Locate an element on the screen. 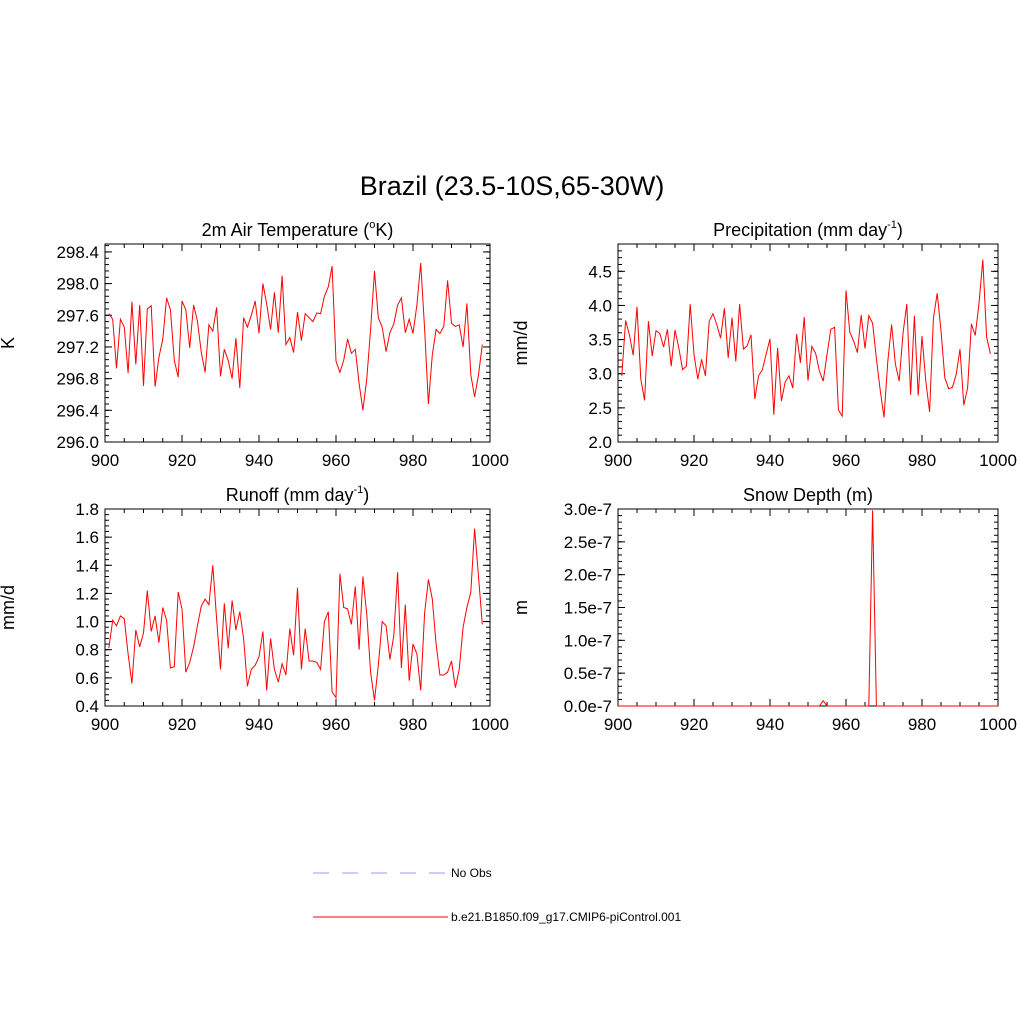  y-tick-label-precipitation: 3.5 is located at coordinates (600, 340).